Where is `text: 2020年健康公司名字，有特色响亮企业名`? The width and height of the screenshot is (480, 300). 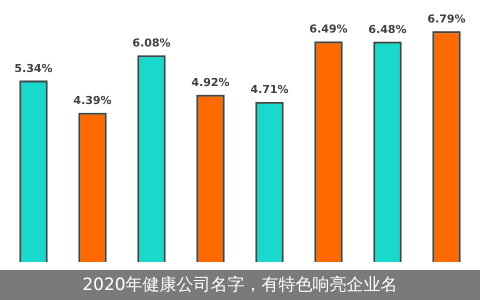
text: 2020年健康公司名字，有特色响亮企业名 is located at coordinates (240, 285).